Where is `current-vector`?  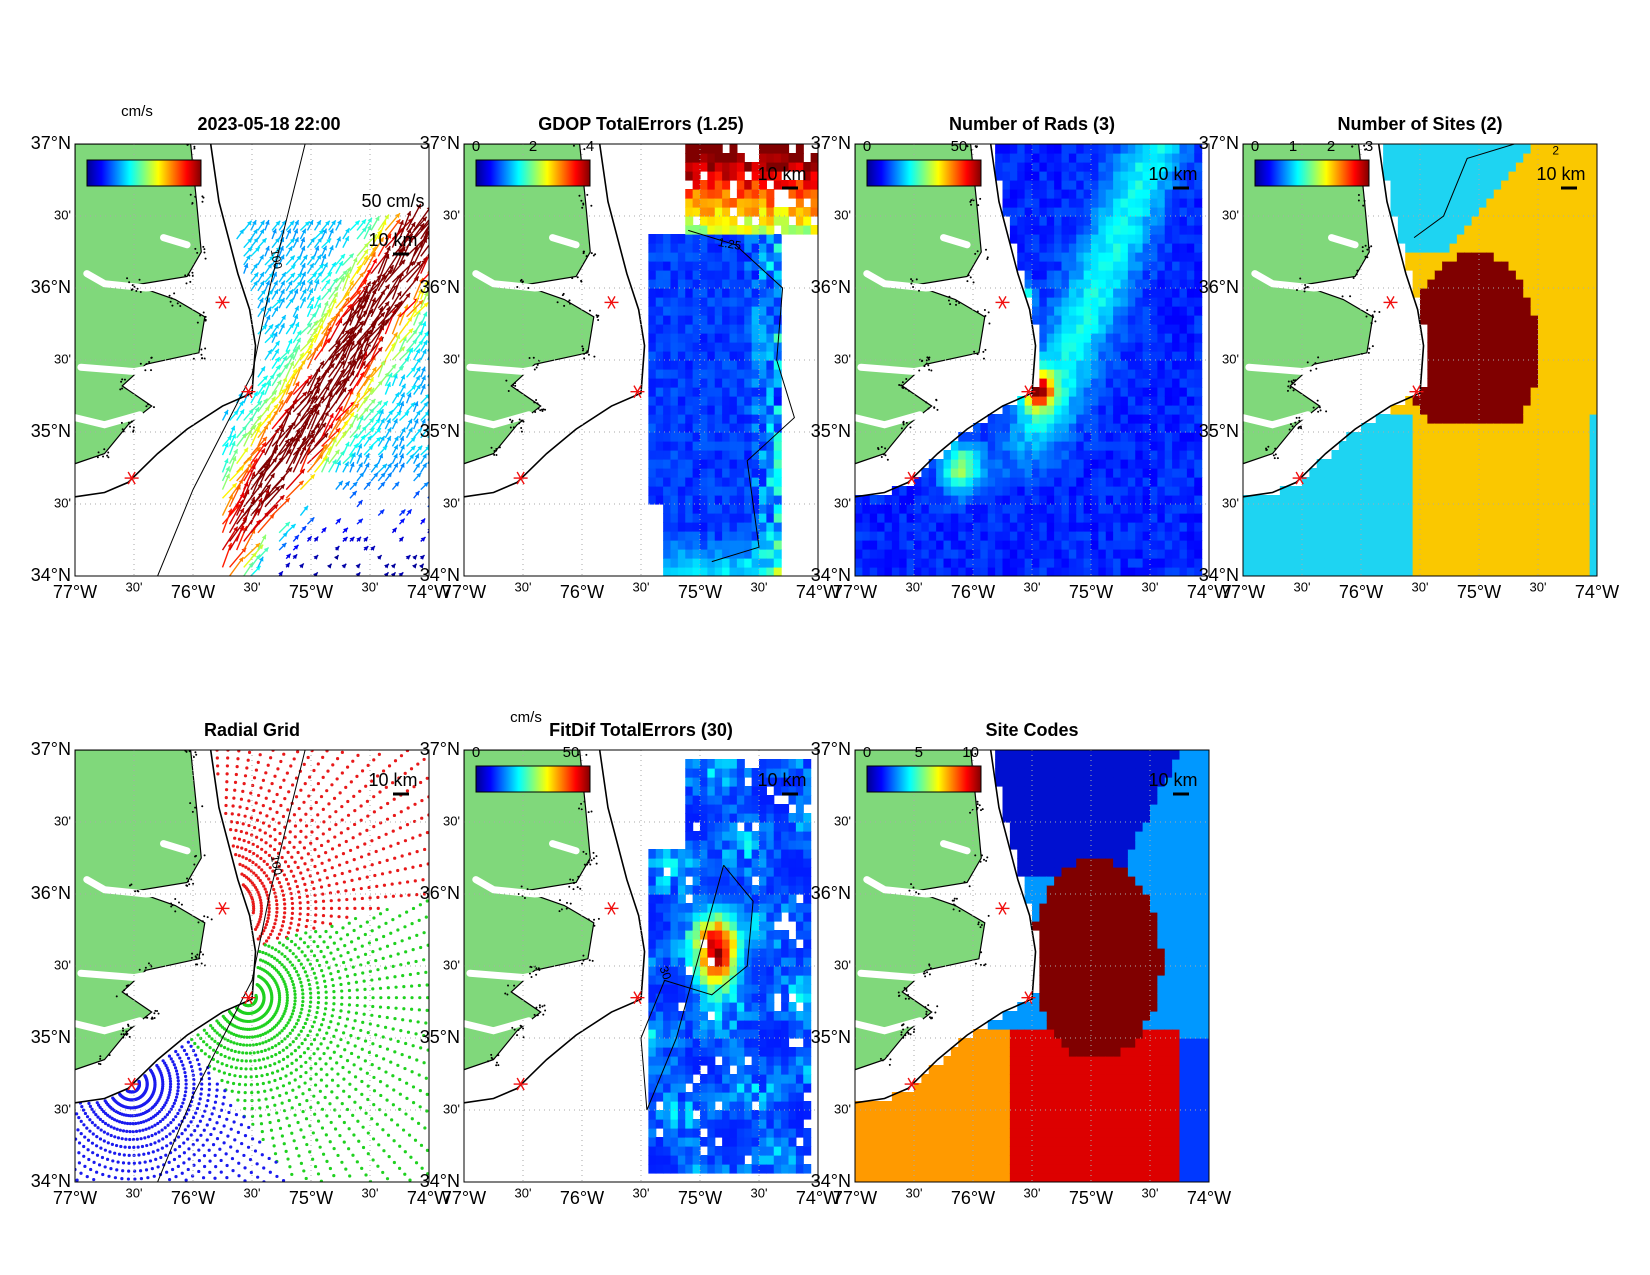
current-vector is located at coordinates (383, 268).